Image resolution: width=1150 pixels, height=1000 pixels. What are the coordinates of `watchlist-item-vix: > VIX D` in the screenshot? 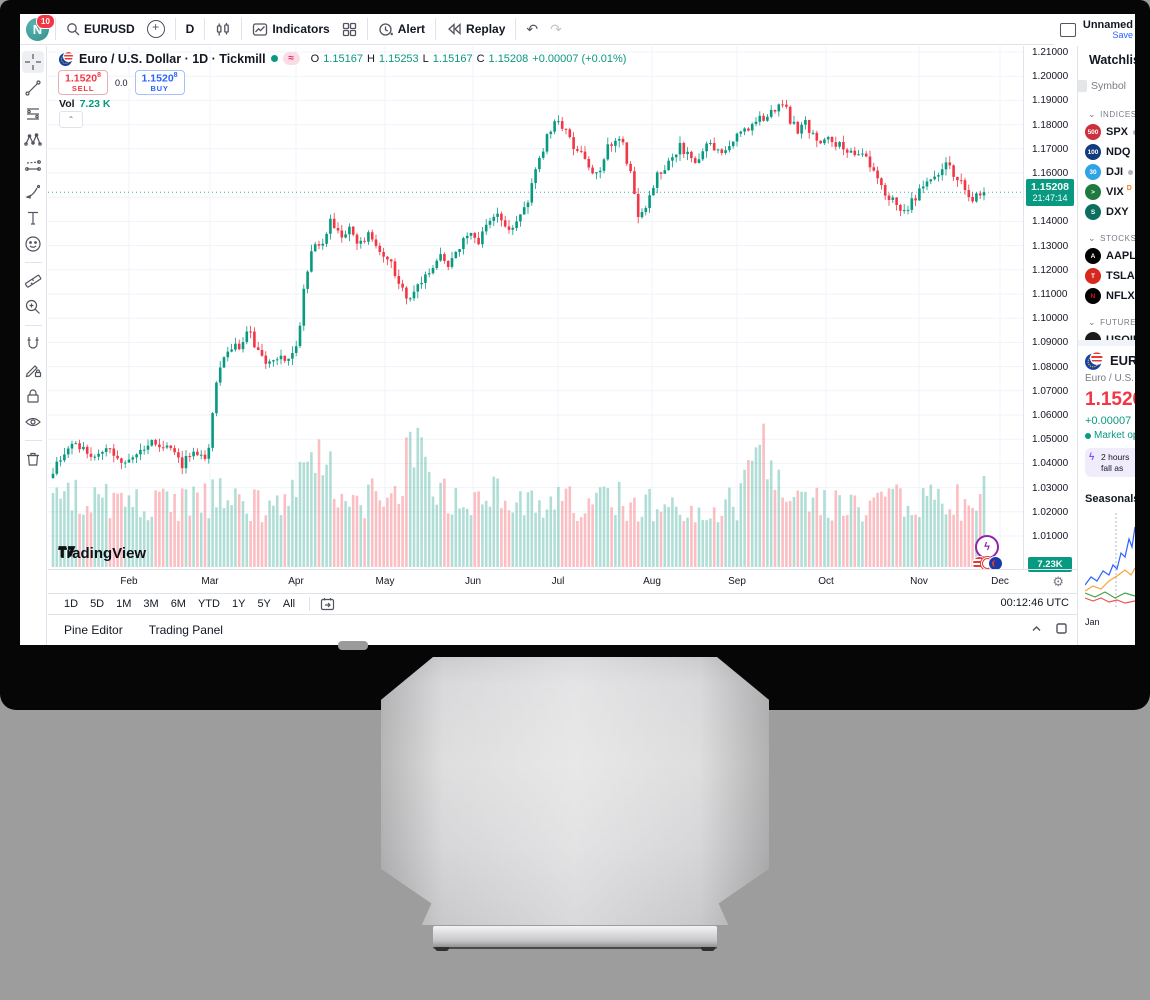 It's located at (1106, 192).